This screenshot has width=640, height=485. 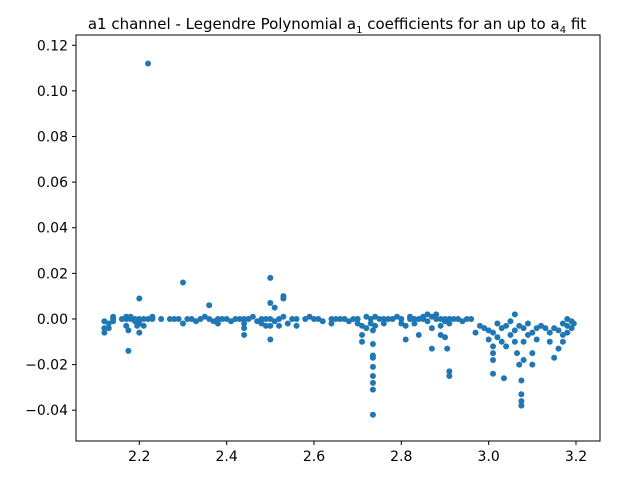 I want to click on y-tick-label: −0.02, so click(x=46, y=366).